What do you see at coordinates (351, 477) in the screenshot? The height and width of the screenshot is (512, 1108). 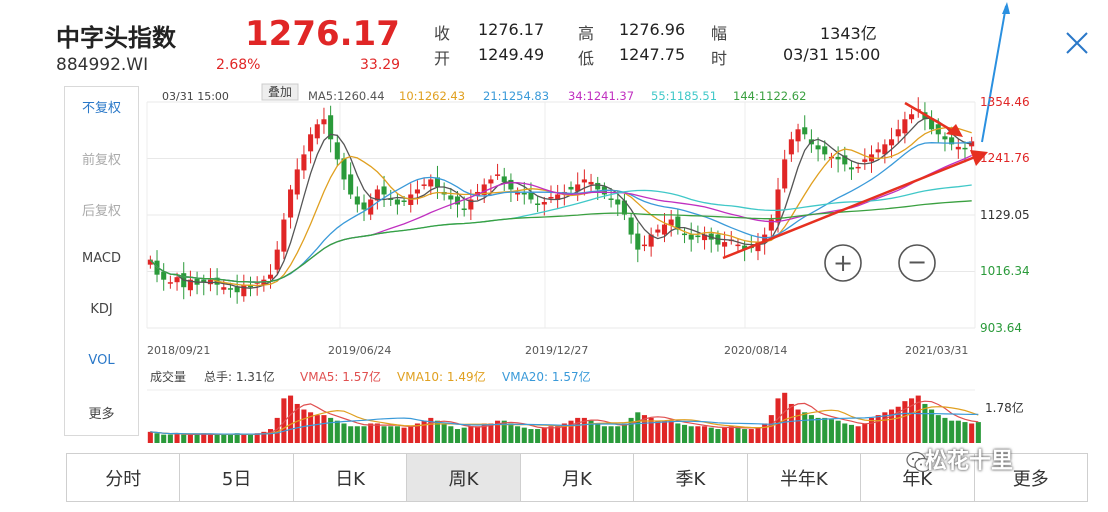 I see `tab-daily-k: 日K` at bounding box center [351, 477].